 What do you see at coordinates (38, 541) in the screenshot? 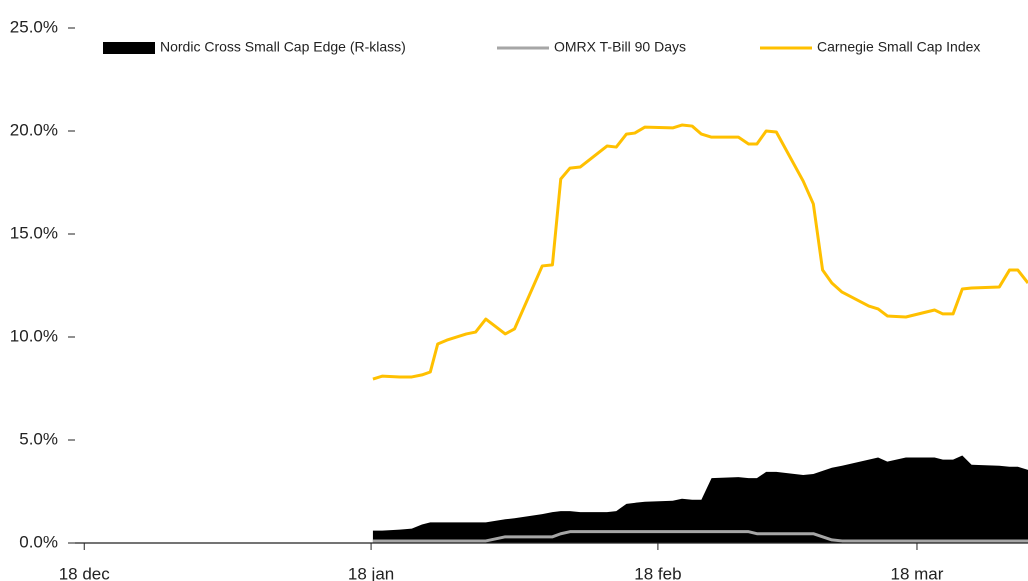
I see `y-tick-label: 0.0%` at bounding box center [38, 541].